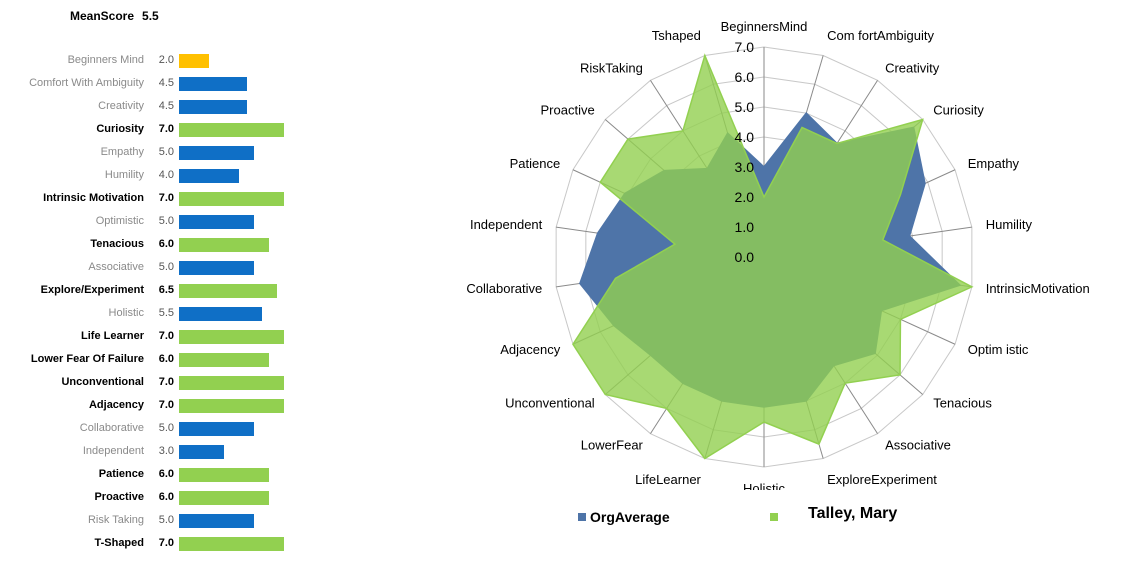 This screenshot has height=584, width=1124. Describe the element at coordinates (676, 35) in the screenshot. I see `radar-axis-label: Tshaped` at that location.